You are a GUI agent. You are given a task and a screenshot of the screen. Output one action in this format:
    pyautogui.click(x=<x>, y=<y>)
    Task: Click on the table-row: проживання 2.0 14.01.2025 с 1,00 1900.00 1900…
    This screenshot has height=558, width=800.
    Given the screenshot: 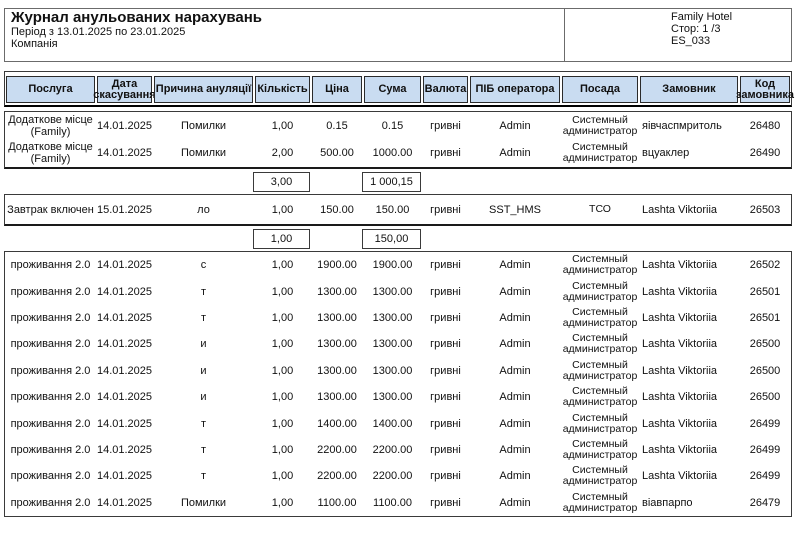 What is the action you would take?
    pyautogui.click(x=398, y=265)
    